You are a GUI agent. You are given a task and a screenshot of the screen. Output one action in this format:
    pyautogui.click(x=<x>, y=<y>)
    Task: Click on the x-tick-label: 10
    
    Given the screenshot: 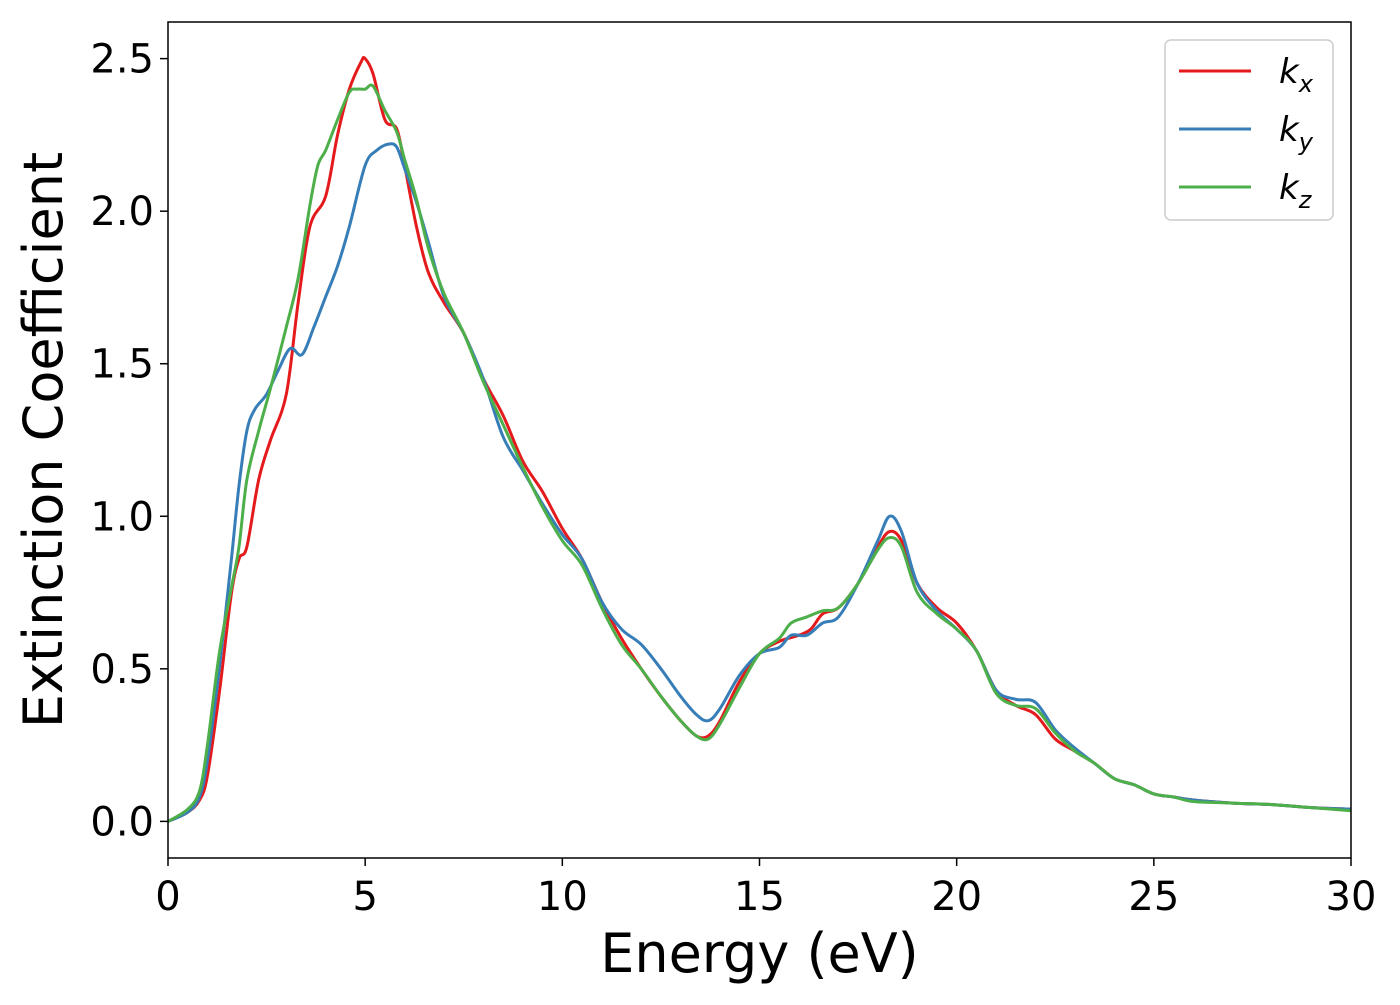 What is the action you would take?
    pyautogui.click(x=562, y=897)
    